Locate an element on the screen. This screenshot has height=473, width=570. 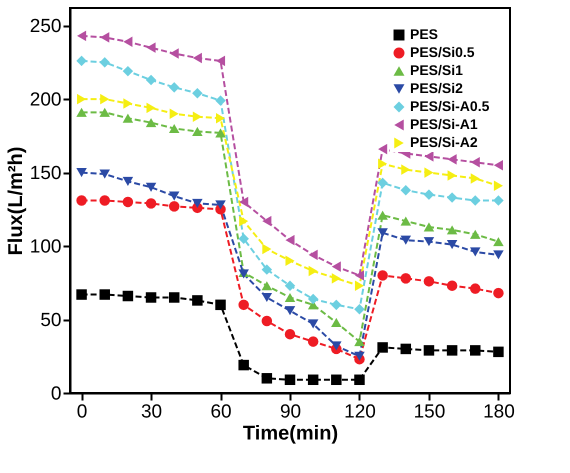
legend-label: PES/Si-A1 is located at coordinates (444, 124).